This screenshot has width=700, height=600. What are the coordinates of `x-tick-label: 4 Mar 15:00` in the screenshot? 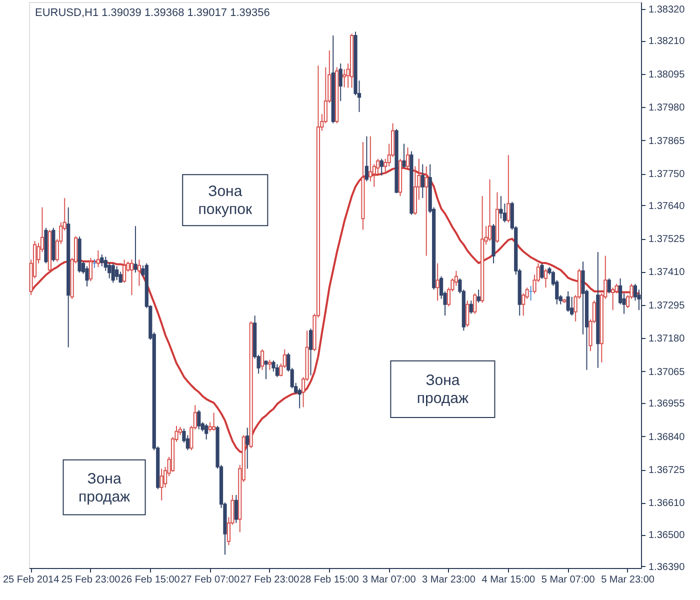 It's located at (509, 580).